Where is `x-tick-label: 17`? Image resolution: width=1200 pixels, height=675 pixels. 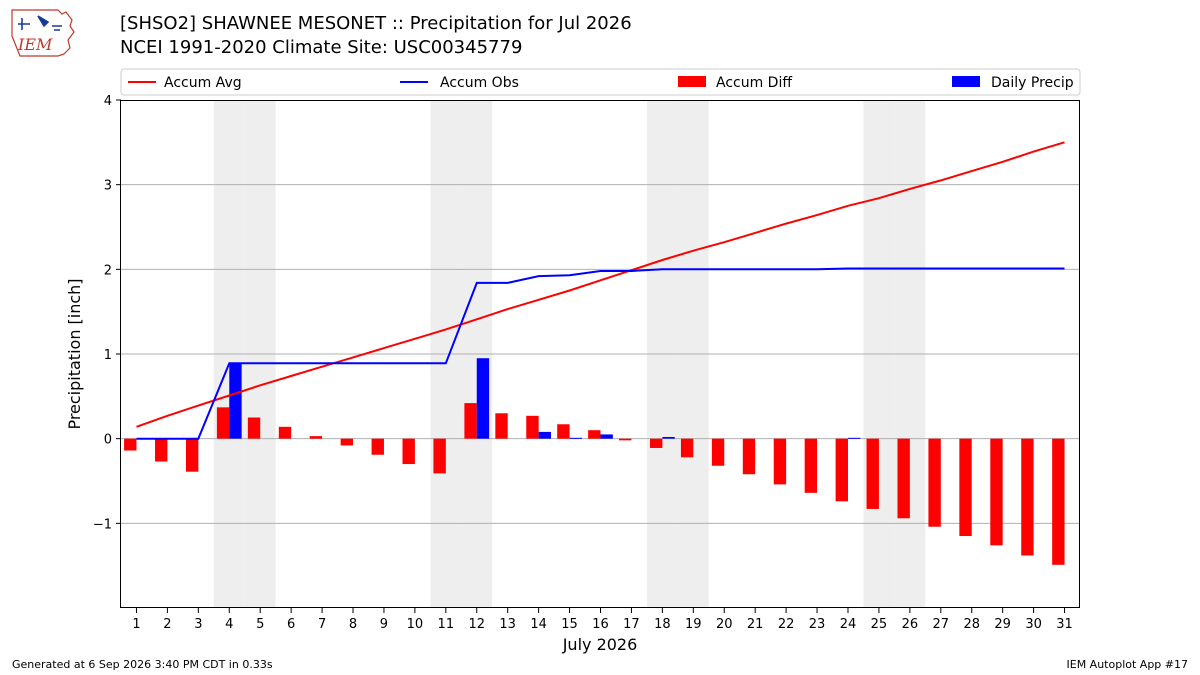 x-tick-label: 17 is located at coordinates (631, 624).